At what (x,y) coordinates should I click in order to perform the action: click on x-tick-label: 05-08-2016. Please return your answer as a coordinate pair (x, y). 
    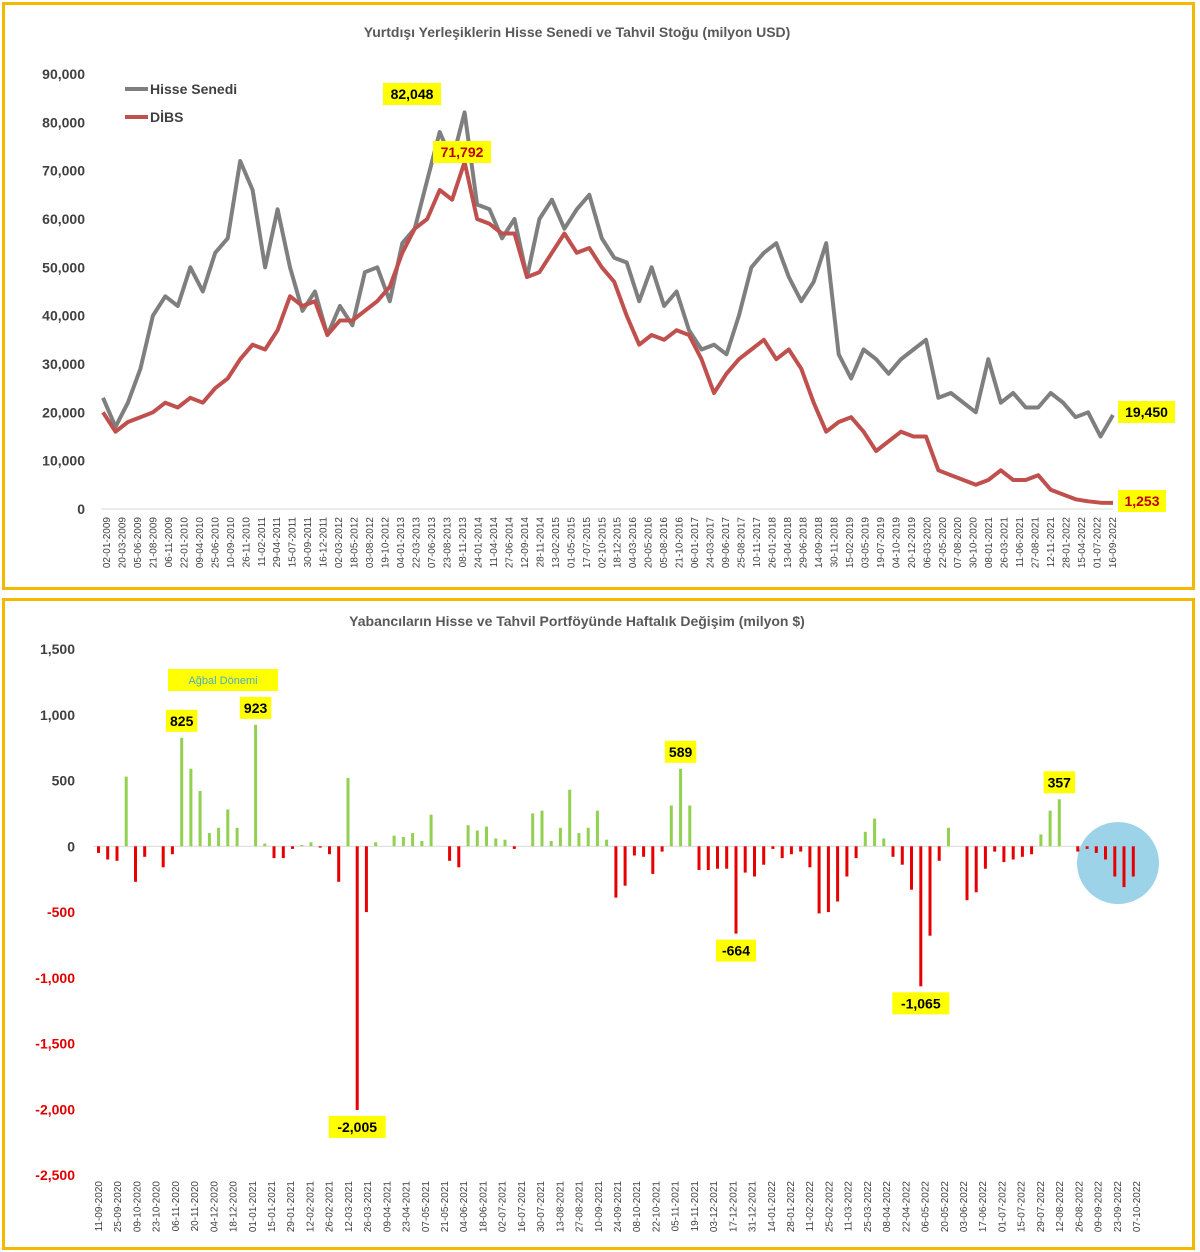
    Looking at the image, I should click on (664, 543).